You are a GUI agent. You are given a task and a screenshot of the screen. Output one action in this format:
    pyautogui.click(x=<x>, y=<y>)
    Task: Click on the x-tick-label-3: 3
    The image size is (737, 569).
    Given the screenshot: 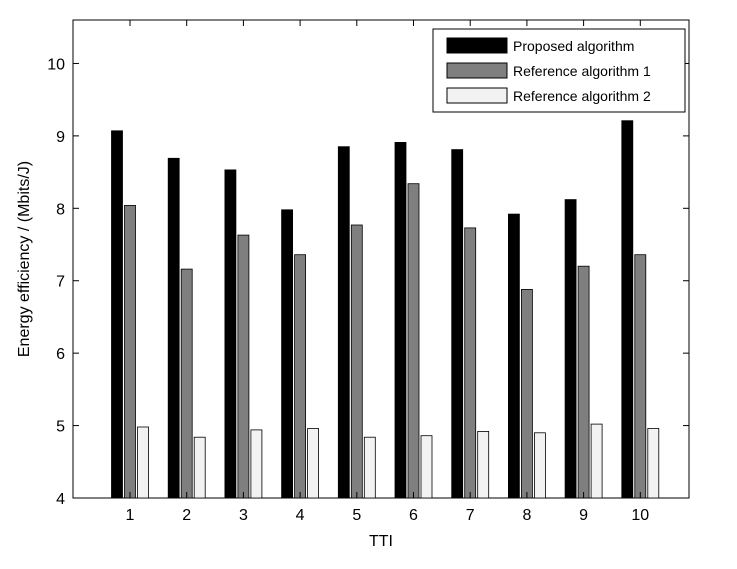 What is the action you would take?
    pyautogui.click(x=243, y=515)
    